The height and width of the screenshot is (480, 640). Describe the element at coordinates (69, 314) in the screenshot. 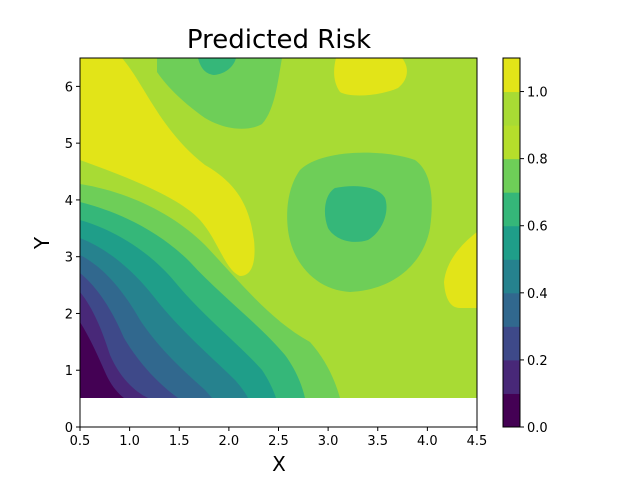

I see `y-tick-label: 2` at that location.